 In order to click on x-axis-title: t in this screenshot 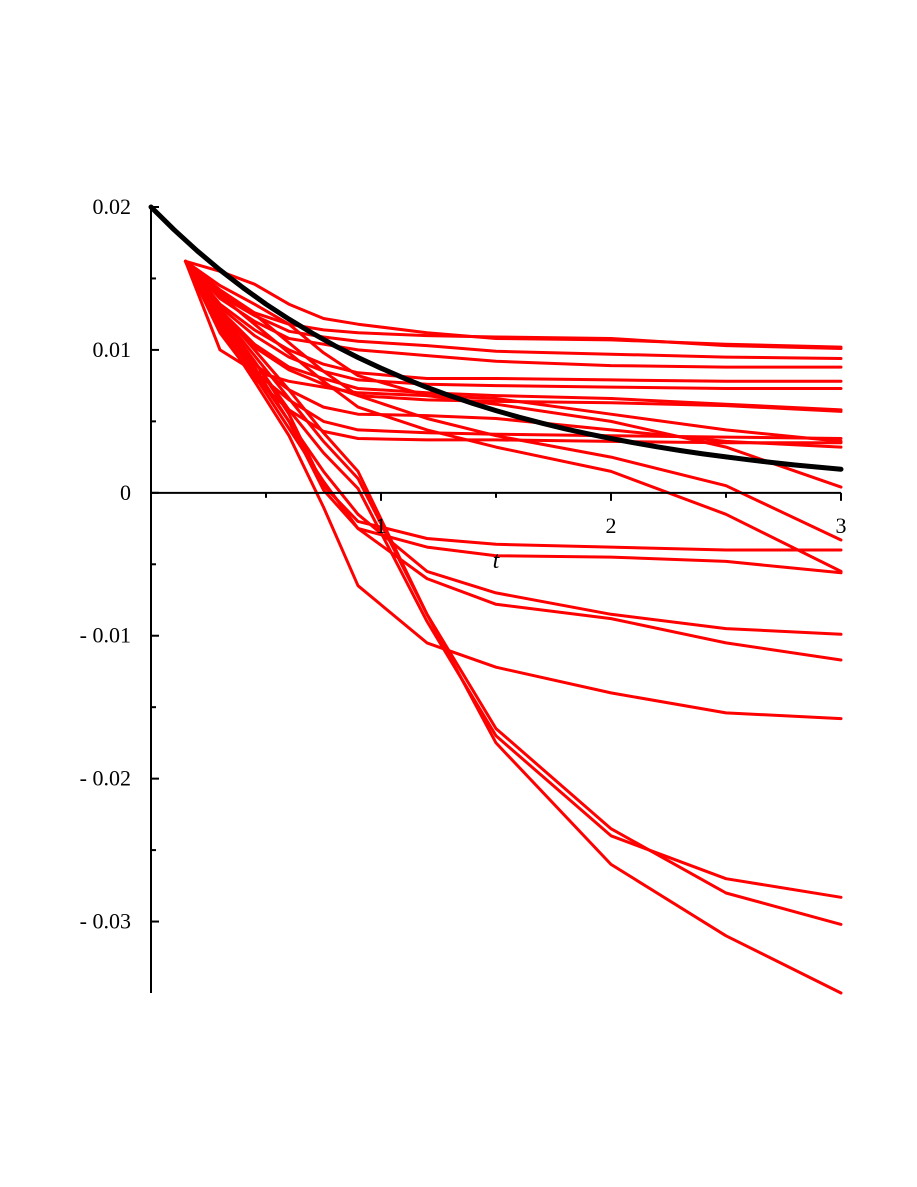, I will do `click(497, 561)`.